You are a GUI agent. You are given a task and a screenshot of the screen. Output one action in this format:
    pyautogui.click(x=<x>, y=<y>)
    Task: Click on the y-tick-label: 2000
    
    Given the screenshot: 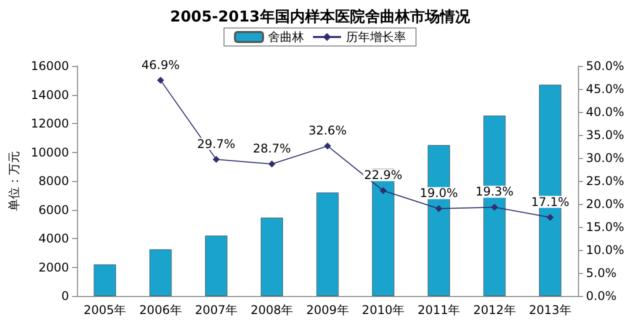 What is the action you would take?
    pyautogui.click(x=54, y=267)
    